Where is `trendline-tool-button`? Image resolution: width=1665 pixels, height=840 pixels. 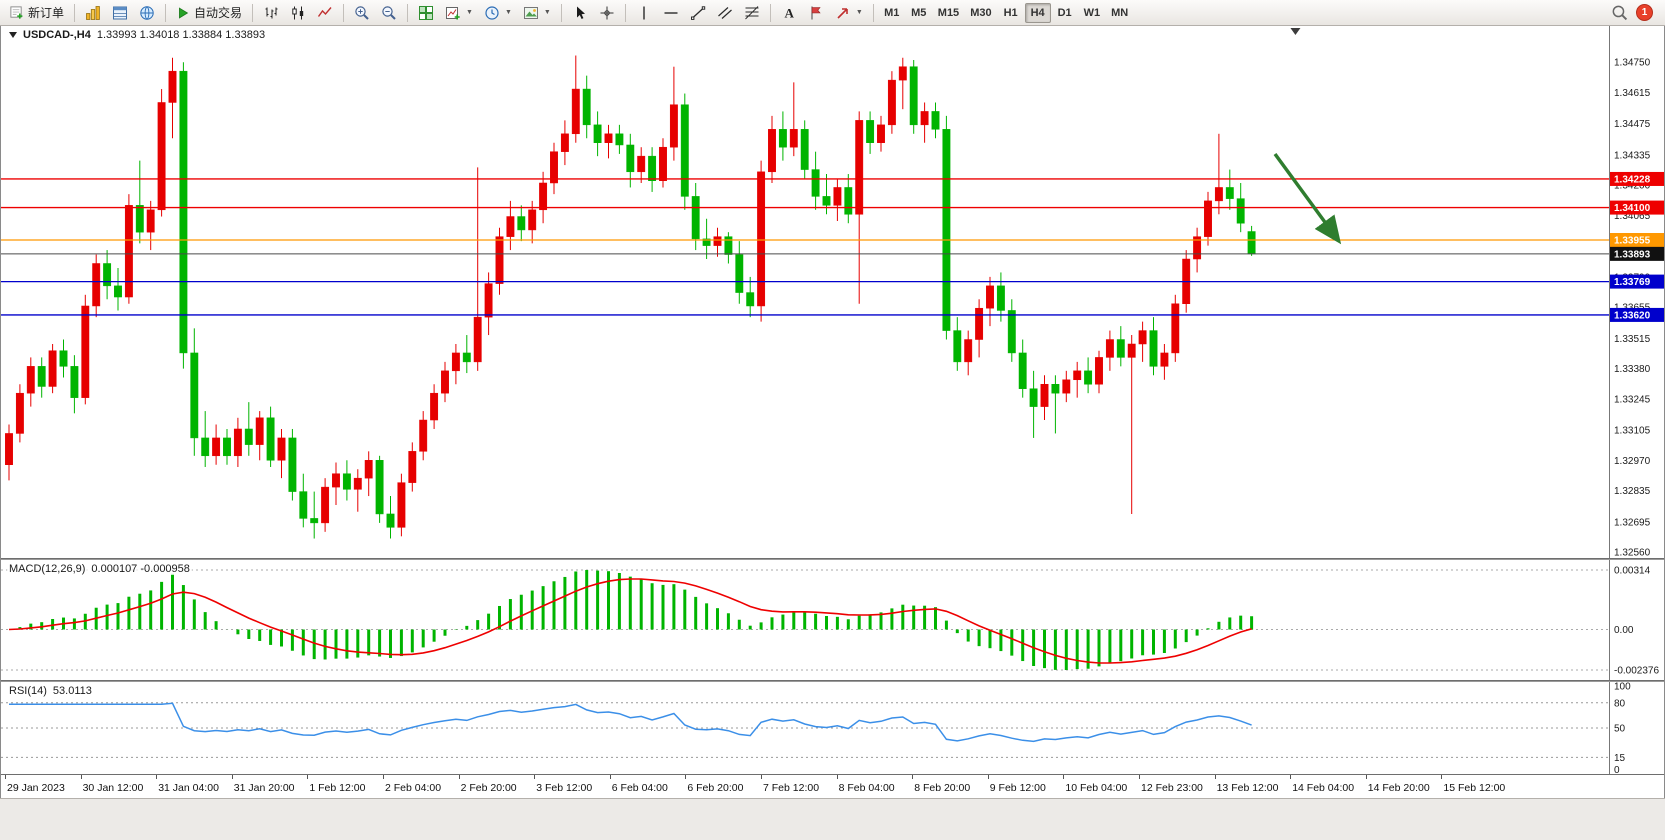
trendline-tool-button is located at coordinates (698, 13).